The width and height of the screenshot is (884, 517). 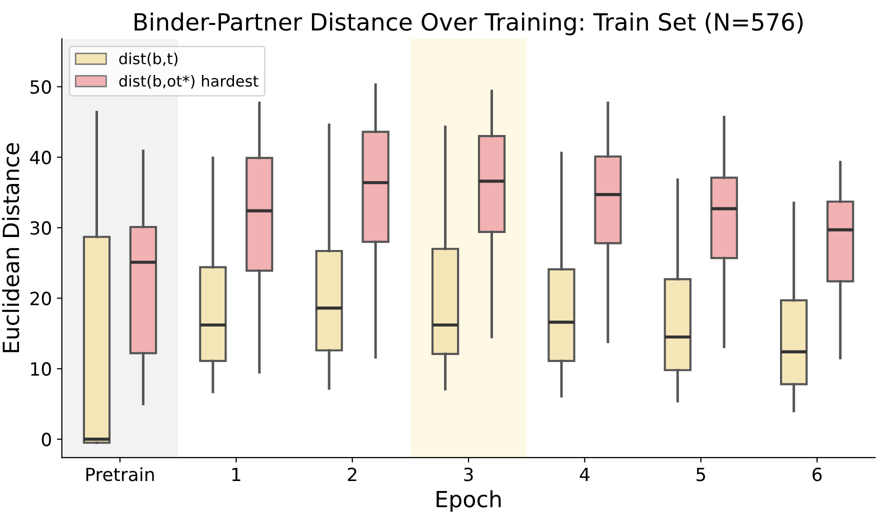 What do you see at coordinates (236, 474) in the screenshot?
I see `x-tick-label: 1` at bounding box center [236, 474].